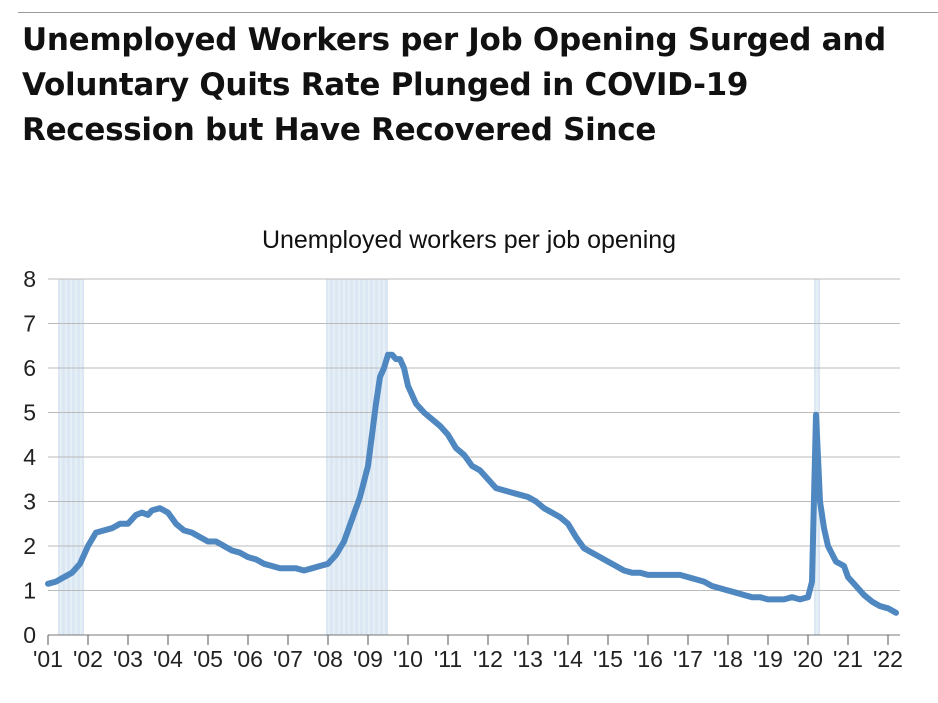  Describe the element at coordinates (288, 659) in the screenshot. I see `x-tick-label-6: '07` at that location.